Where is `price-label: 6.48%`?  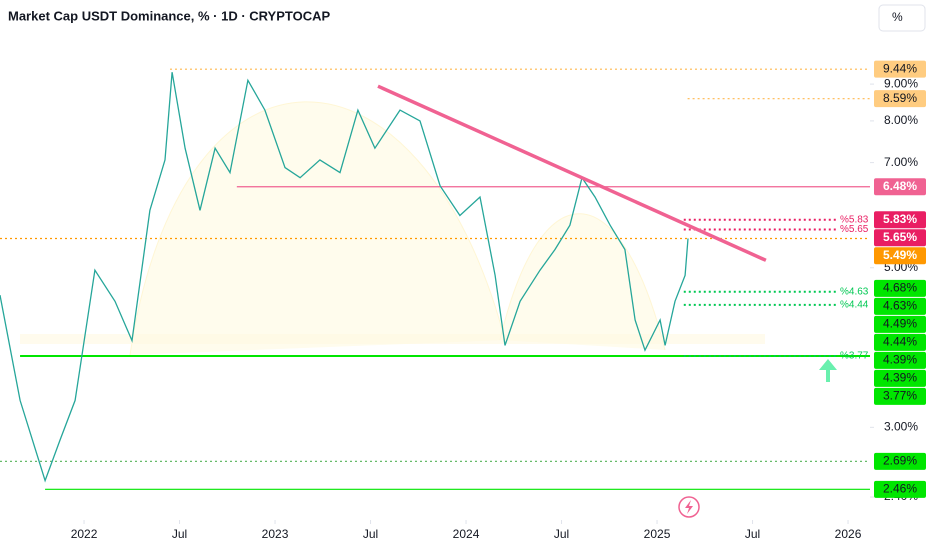 price-label: 6.48% is located at coordinates (900, 186).